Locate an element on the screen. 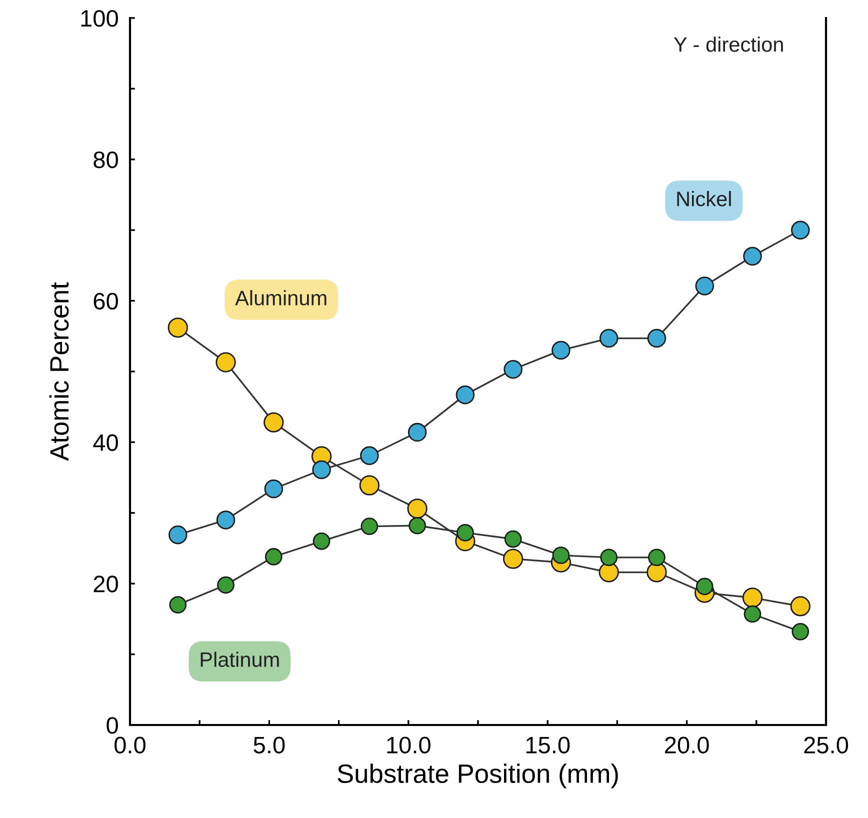 Image resolution: width=868 pixels, height=818 pixels. x-tick-label: 20.0 is located at coordinates (687, 745).